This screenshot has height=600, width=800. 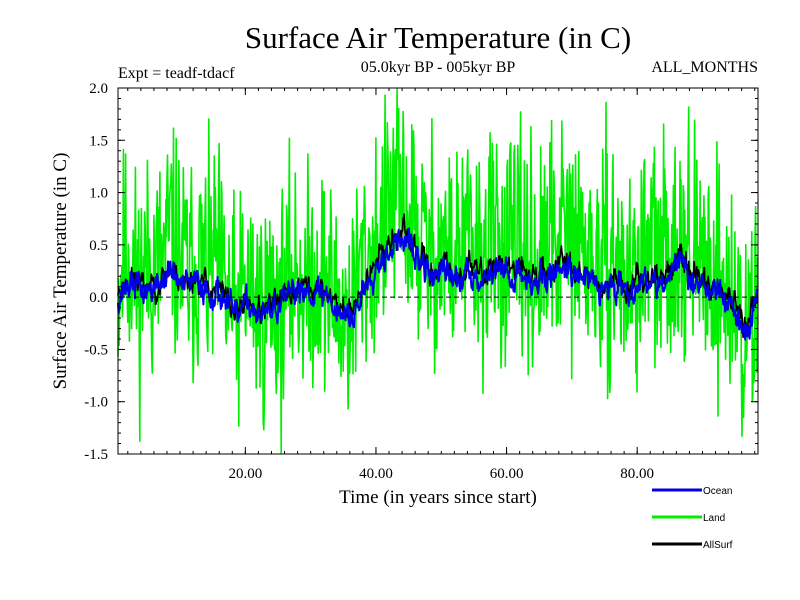 What do you see at coordinates (692, 518) in the screenshot?
I see `legend: Ocean Land AllSurf` at bounding box center [692, 518].